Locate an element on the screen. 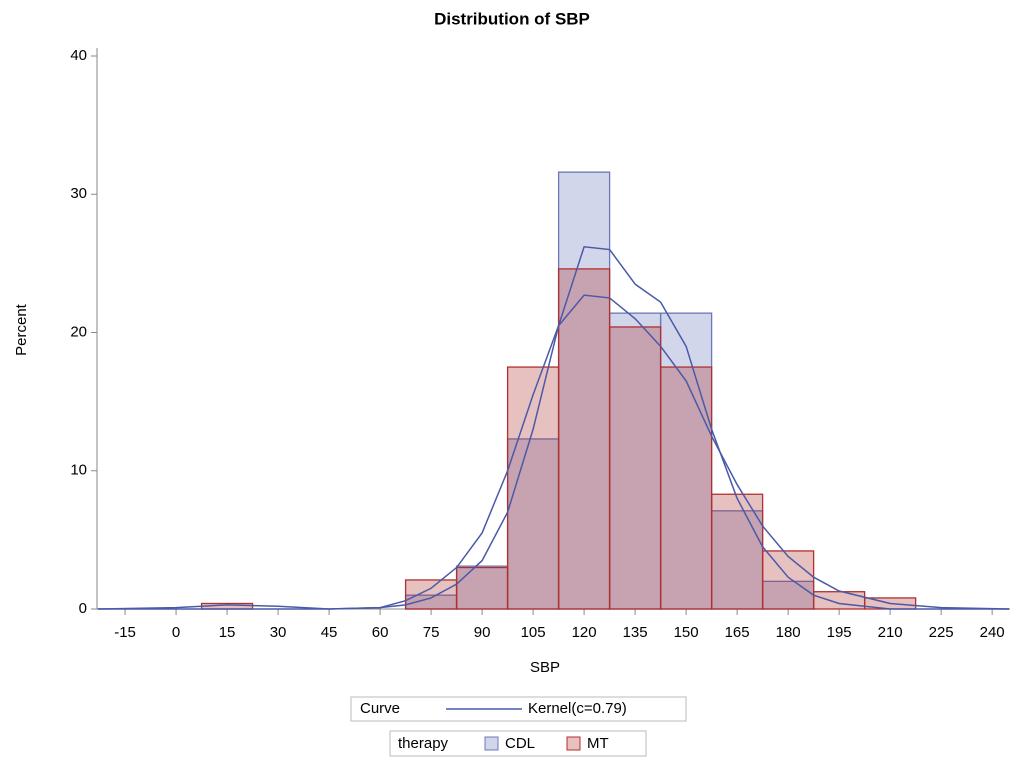 This screenshot has height=764, width=1012. y-tick-label: 40 is located at coordinates (78, 55).